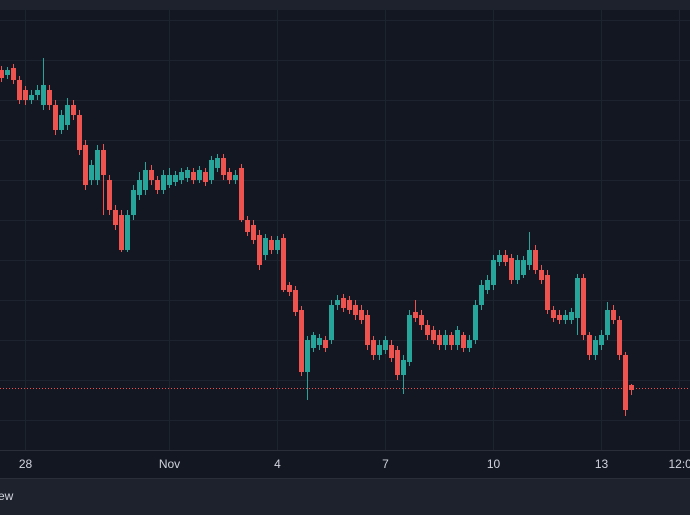 This screenshot has height=515, width=690. I want to click on x-tick-label: 7, so click(385, 464).